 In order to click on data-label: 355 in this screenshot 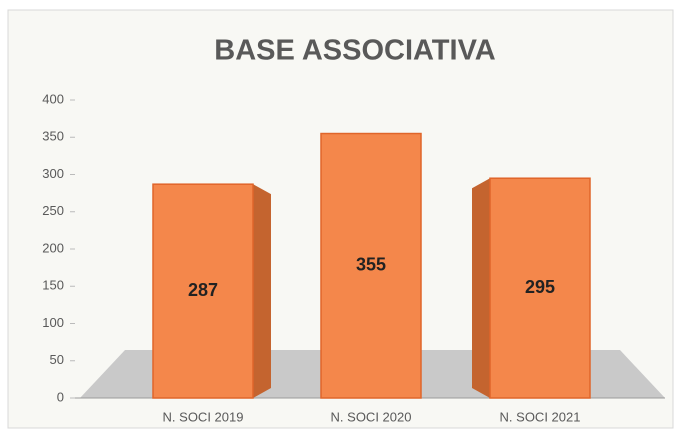, I will do `click(371, 265)`.